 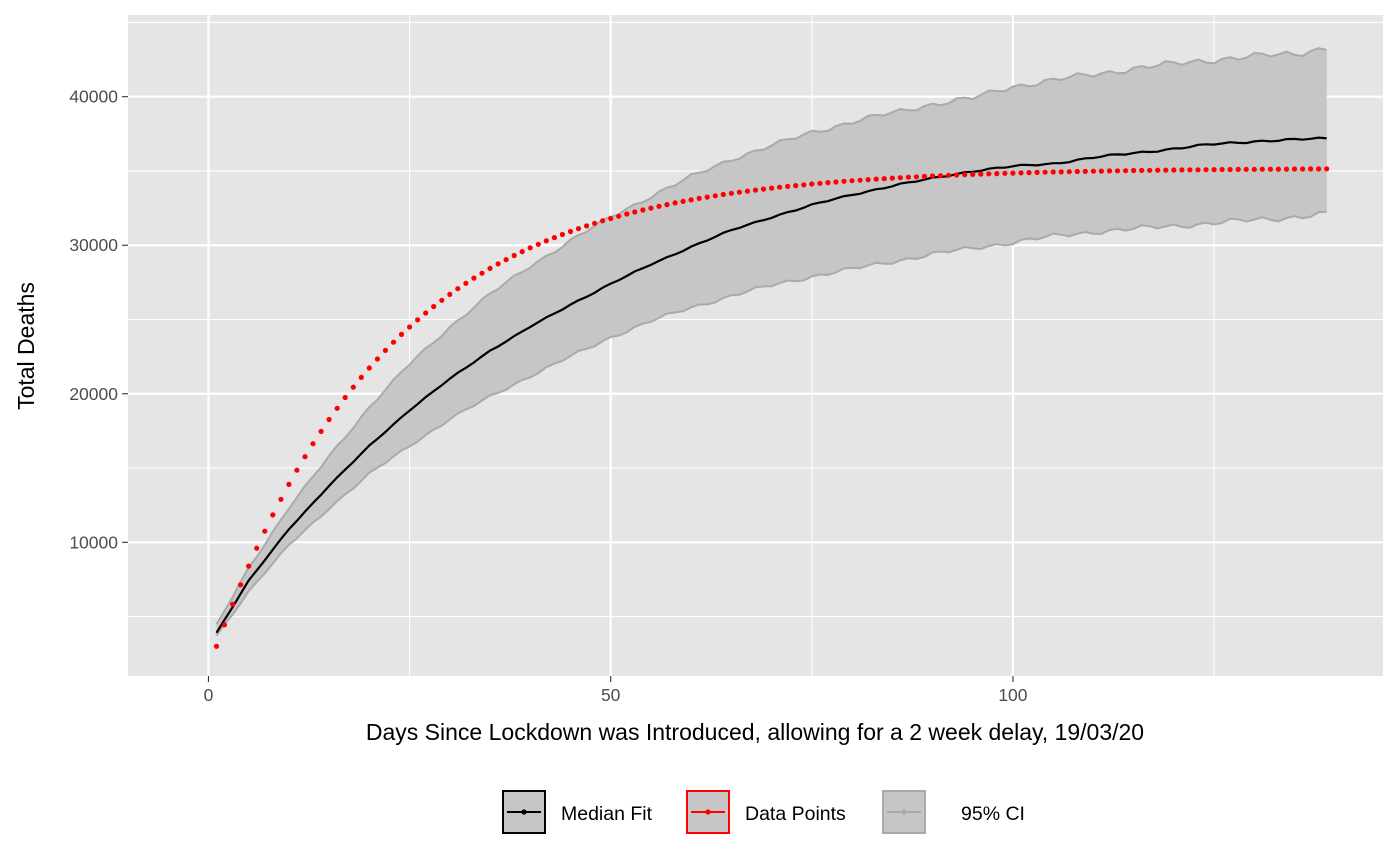 I want to click on legend: Median Fit Data Points 95% CI, so click(x=763, y=812).